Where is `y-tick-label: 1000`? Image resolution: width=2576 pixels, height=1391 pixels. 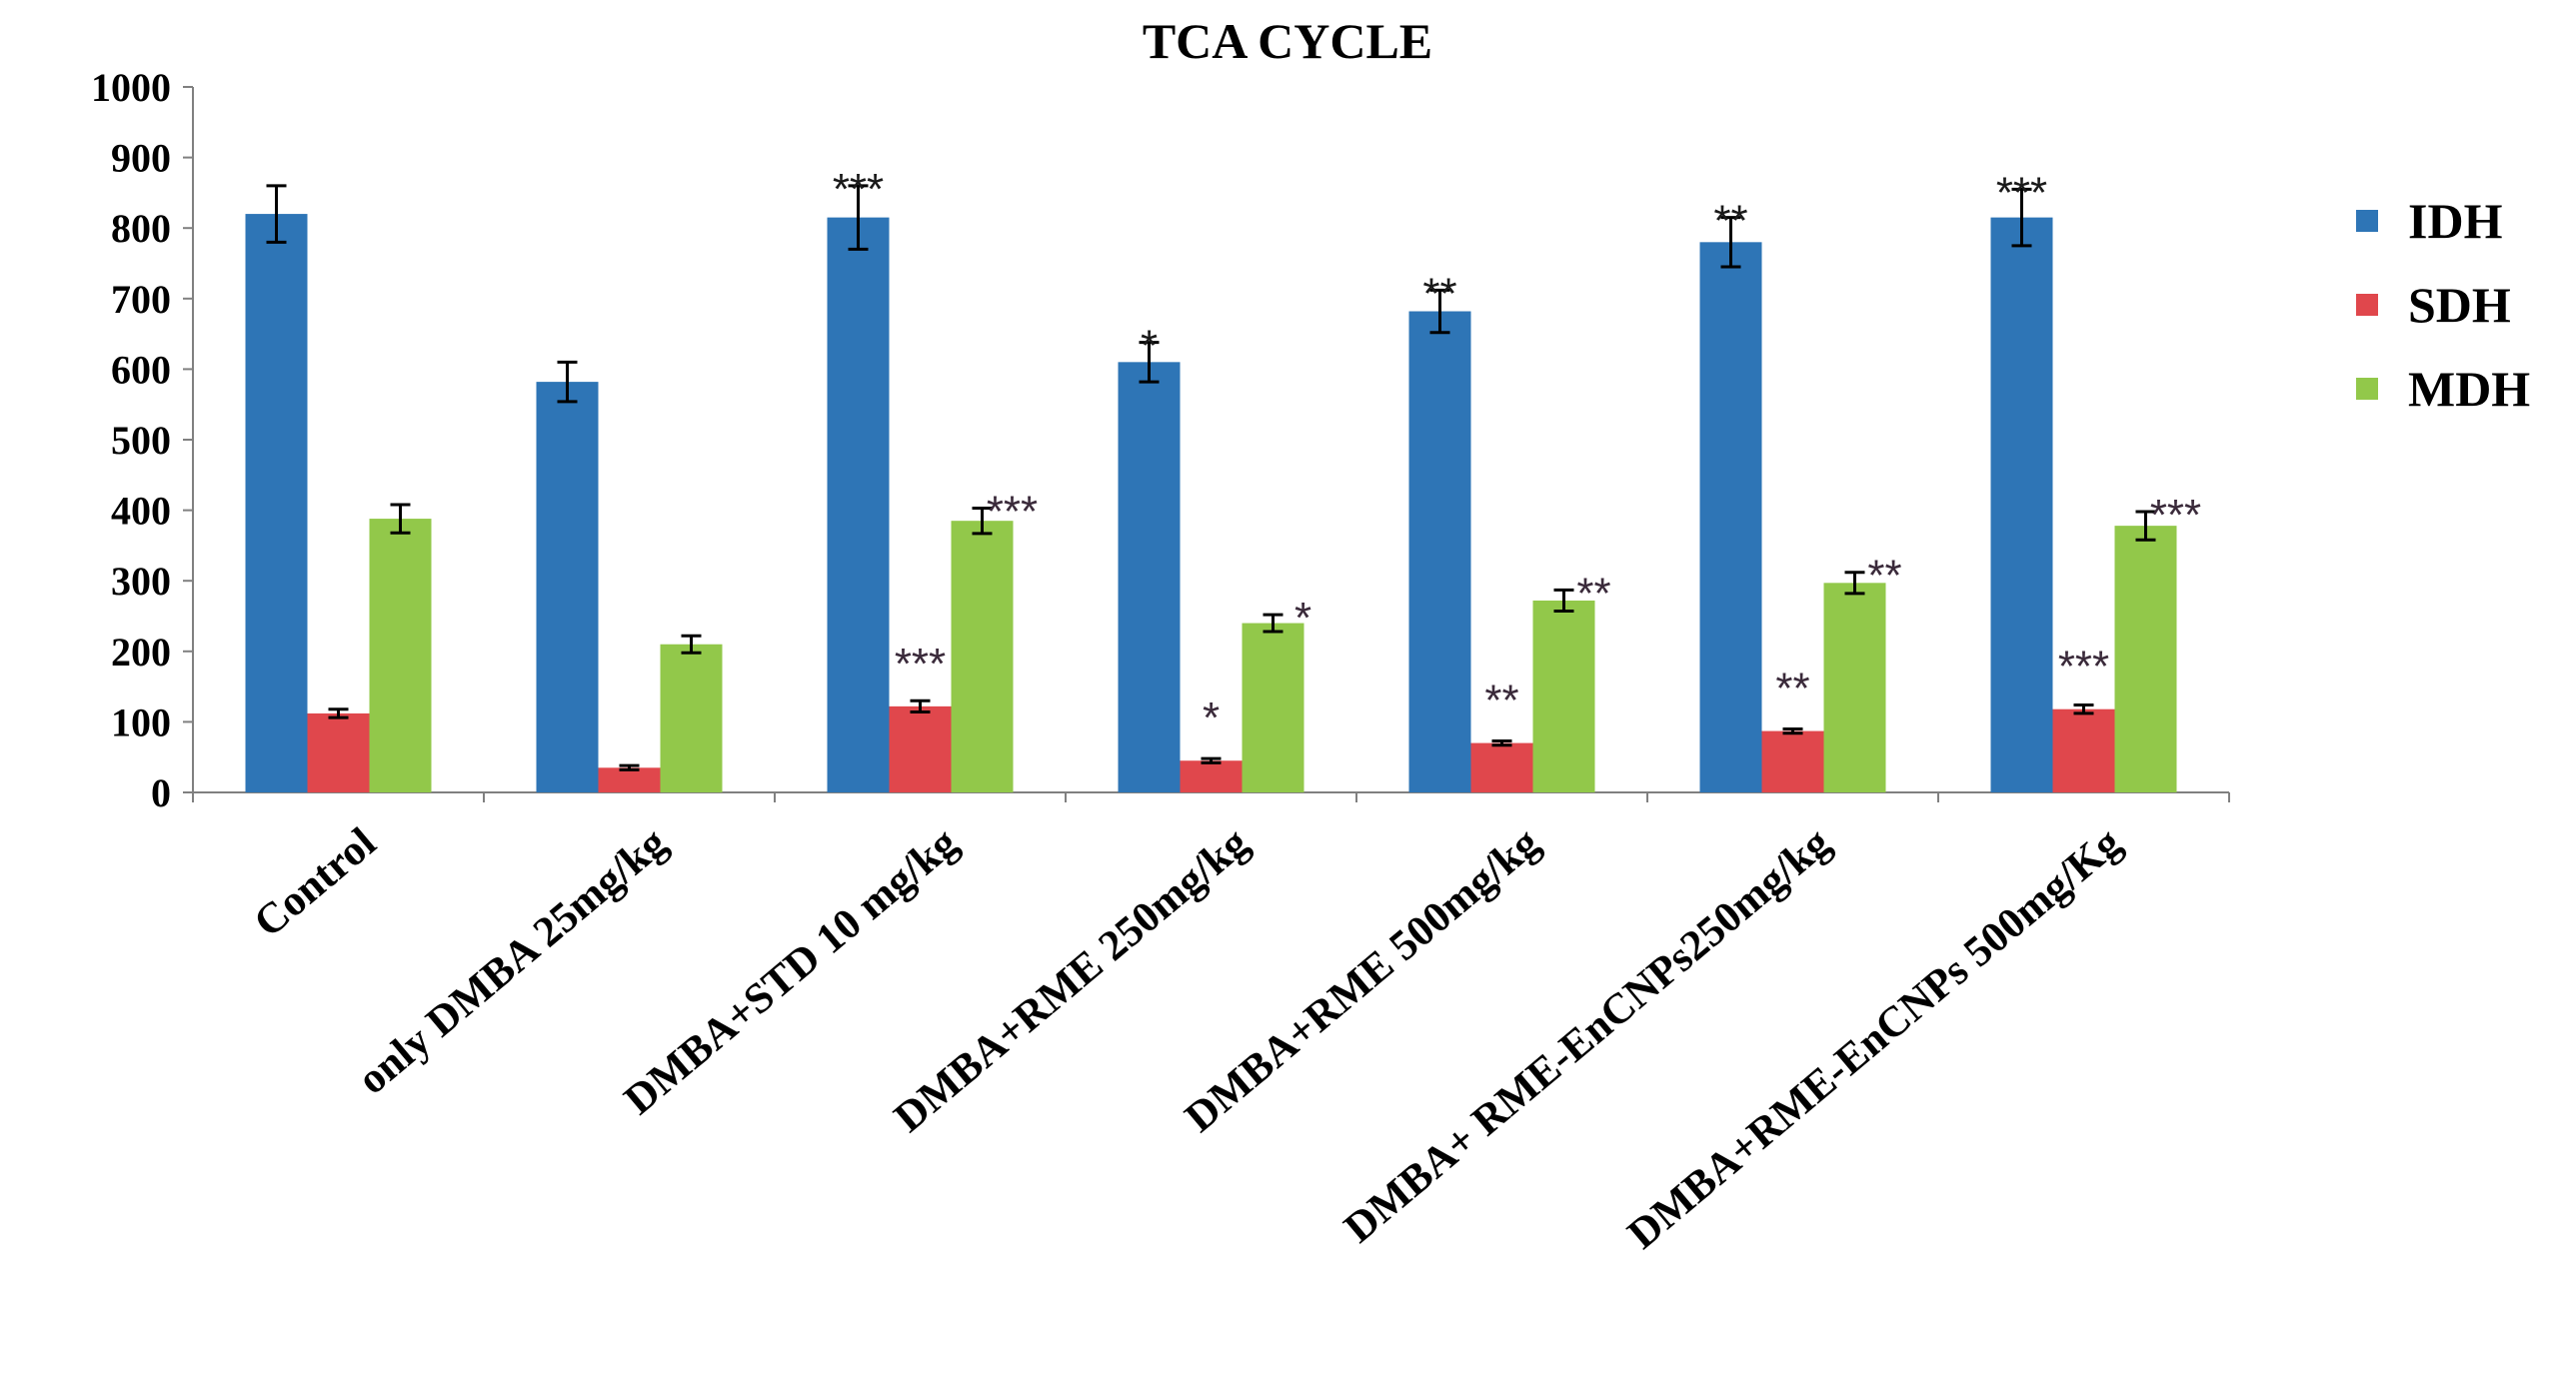 y-tick-label: 1000 is located at coordinates (131, 87).